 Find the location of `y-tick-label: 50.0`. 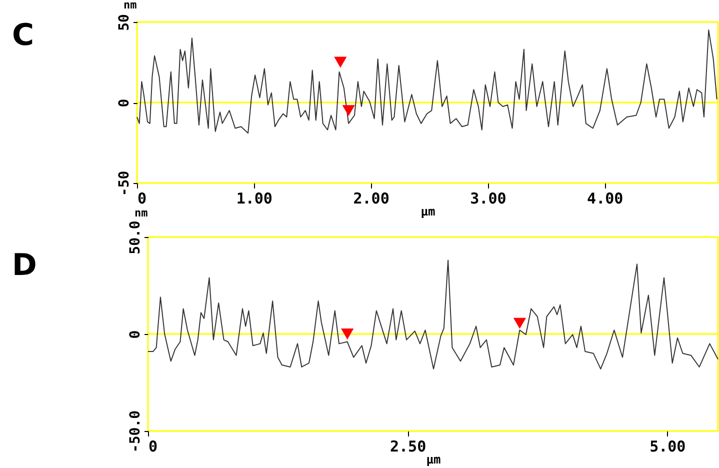

y-tick-label: 50.0 is located at coordinates (136, 237).